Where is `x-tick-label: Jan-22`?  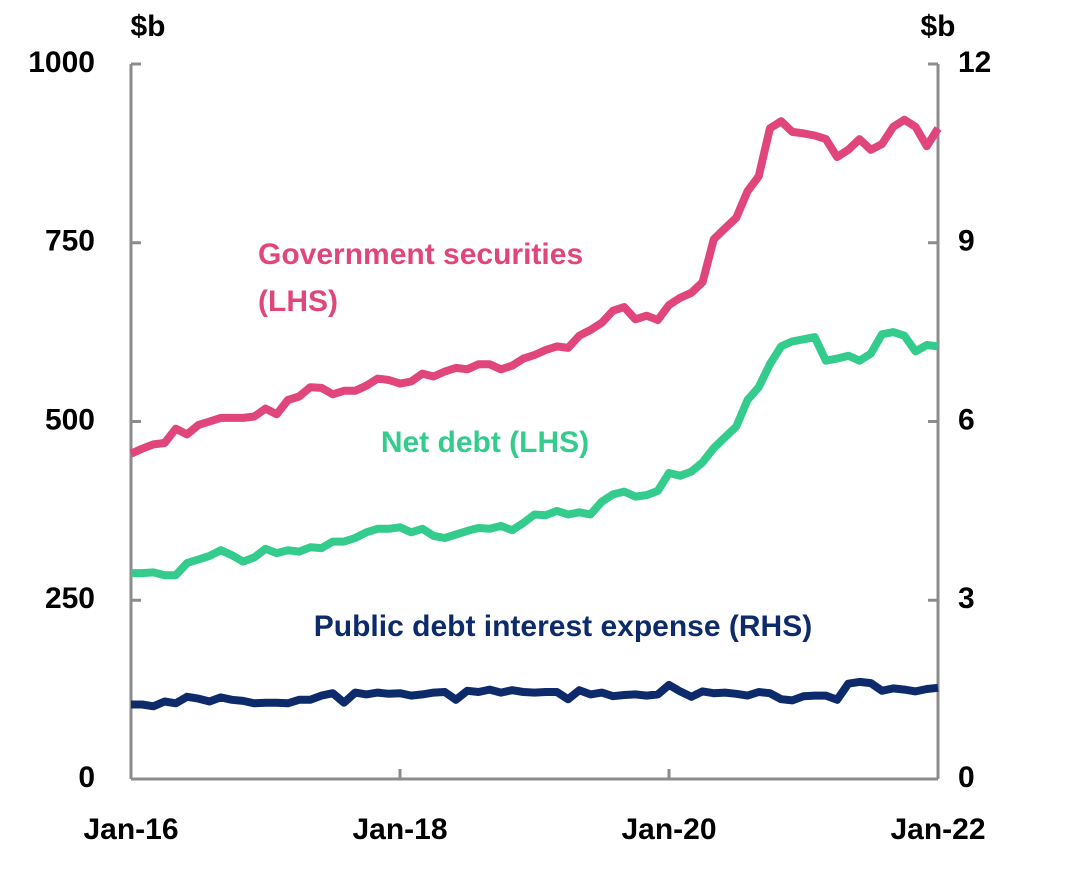
x-tick-label: Jan-22 is located at coordinates (937, 829).